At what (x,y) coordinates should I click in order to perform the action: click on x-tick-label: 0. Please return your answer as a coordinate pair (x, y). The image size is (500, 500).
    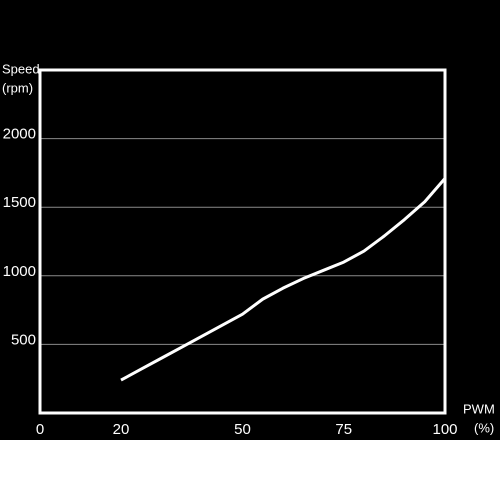
    Looking at the image, I should click on (40, 429).